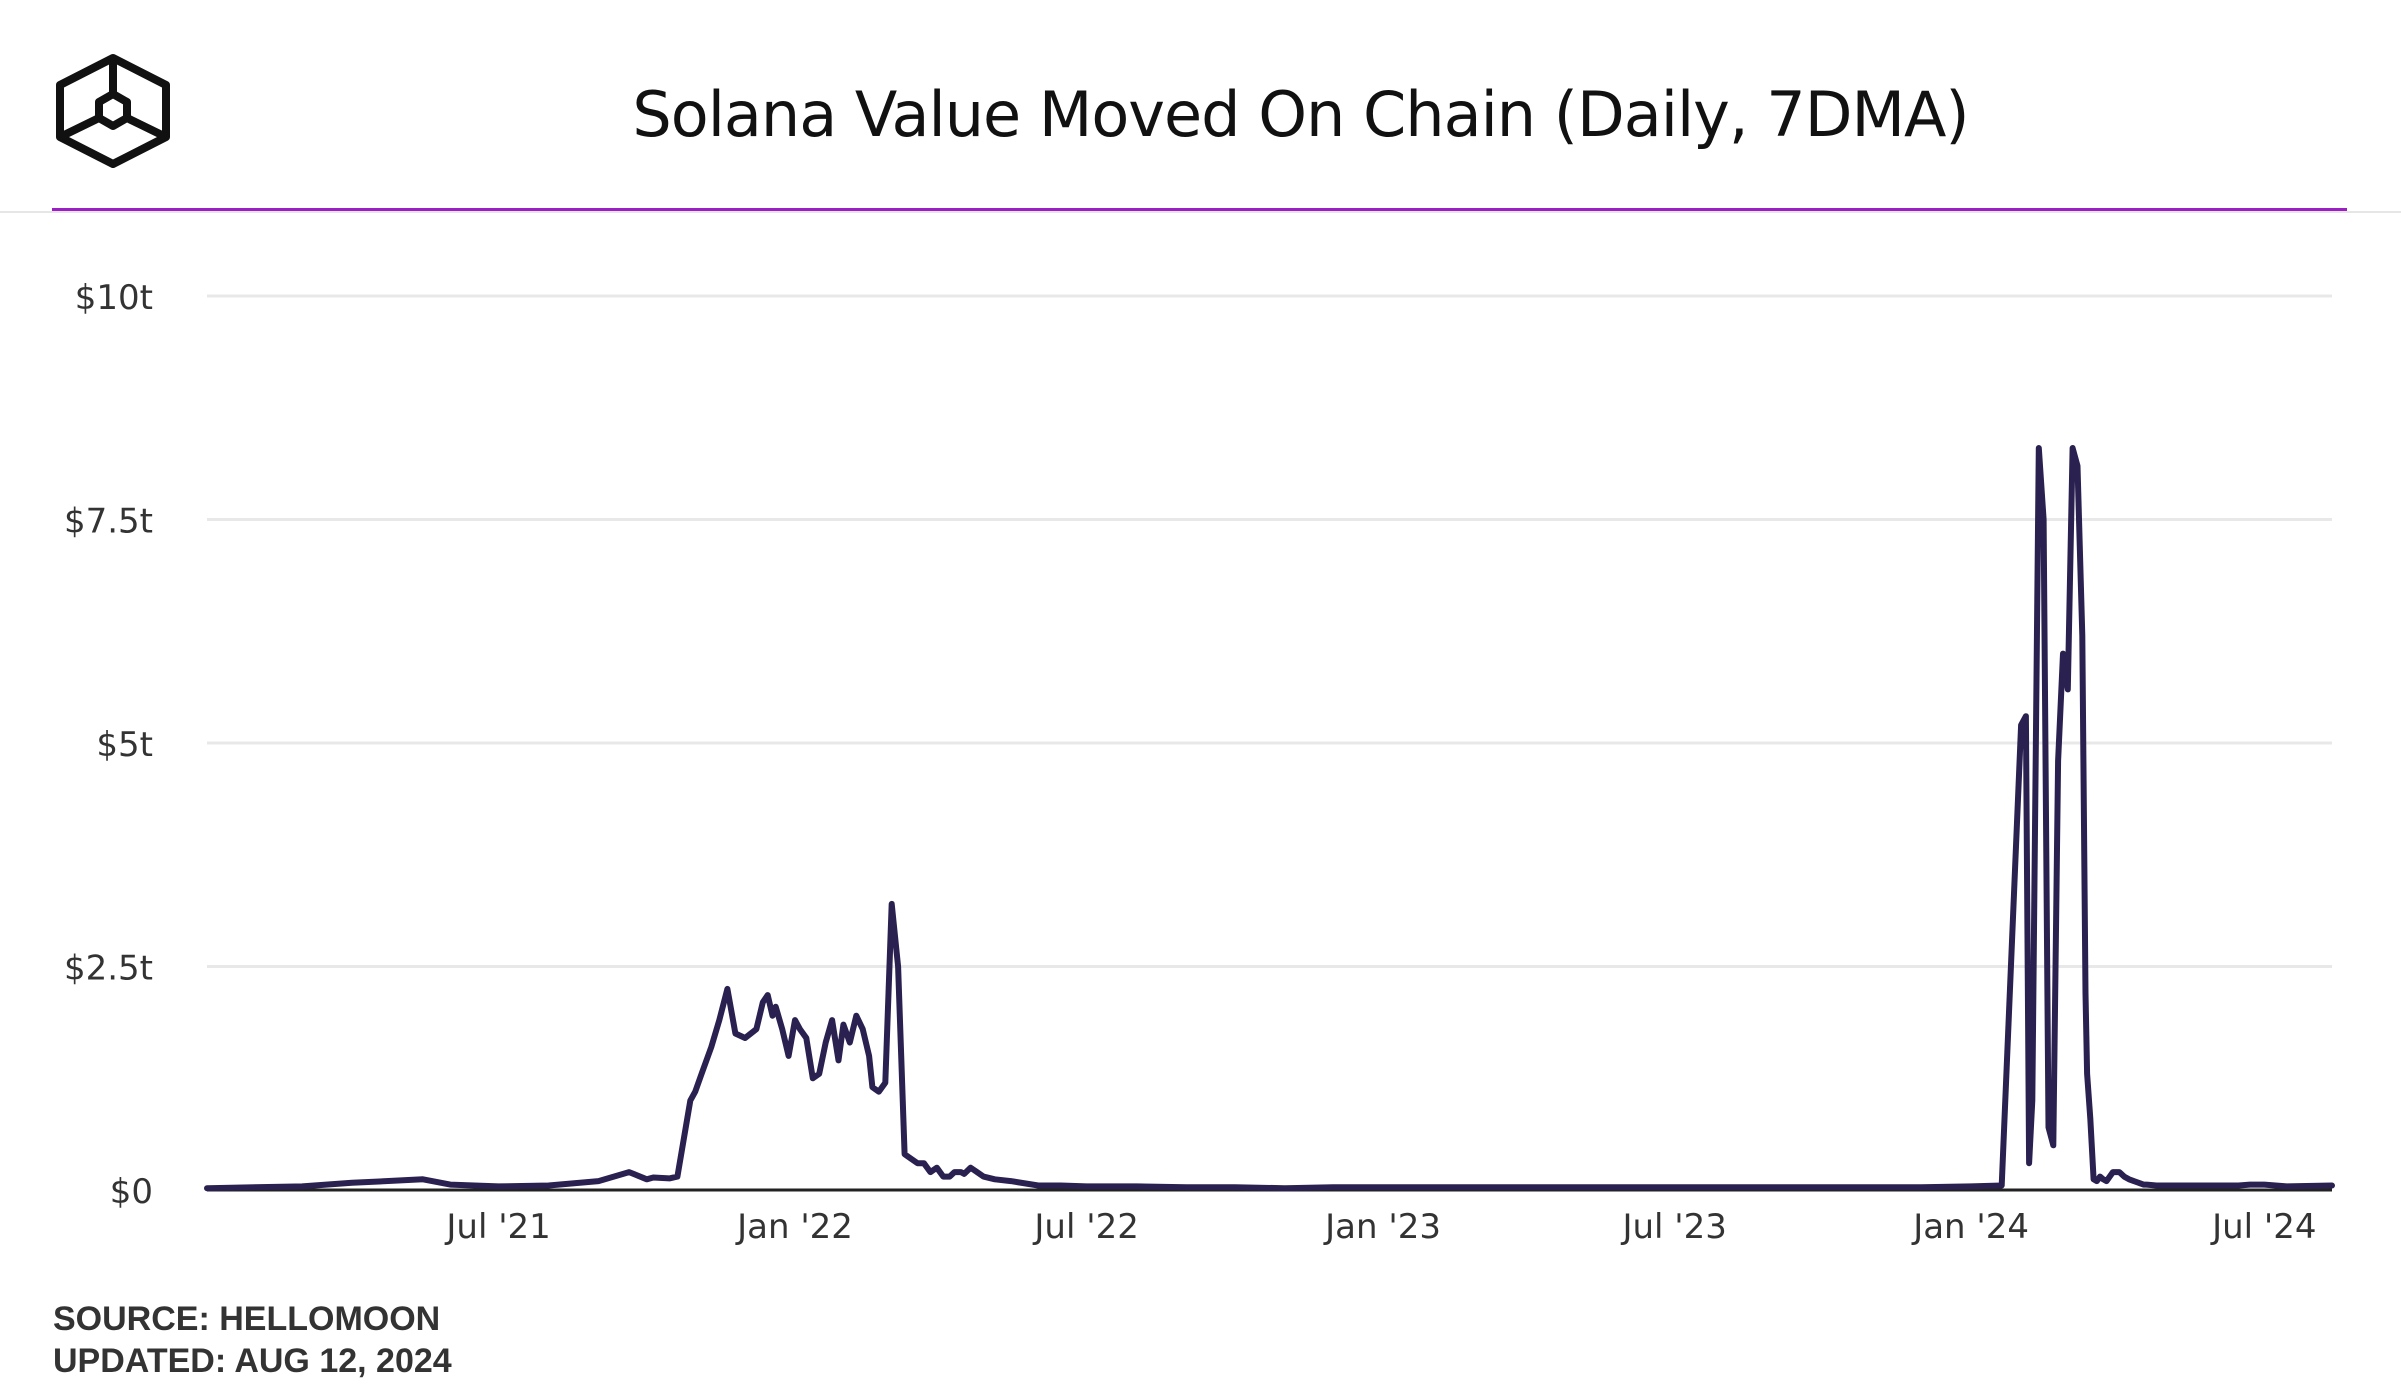 Image resolution: width=2401 pixels, height=1400 pixels. Describe the element at coordinates (124, 745) in the screenshot. I see `y-tick-label: $5t` at that location.